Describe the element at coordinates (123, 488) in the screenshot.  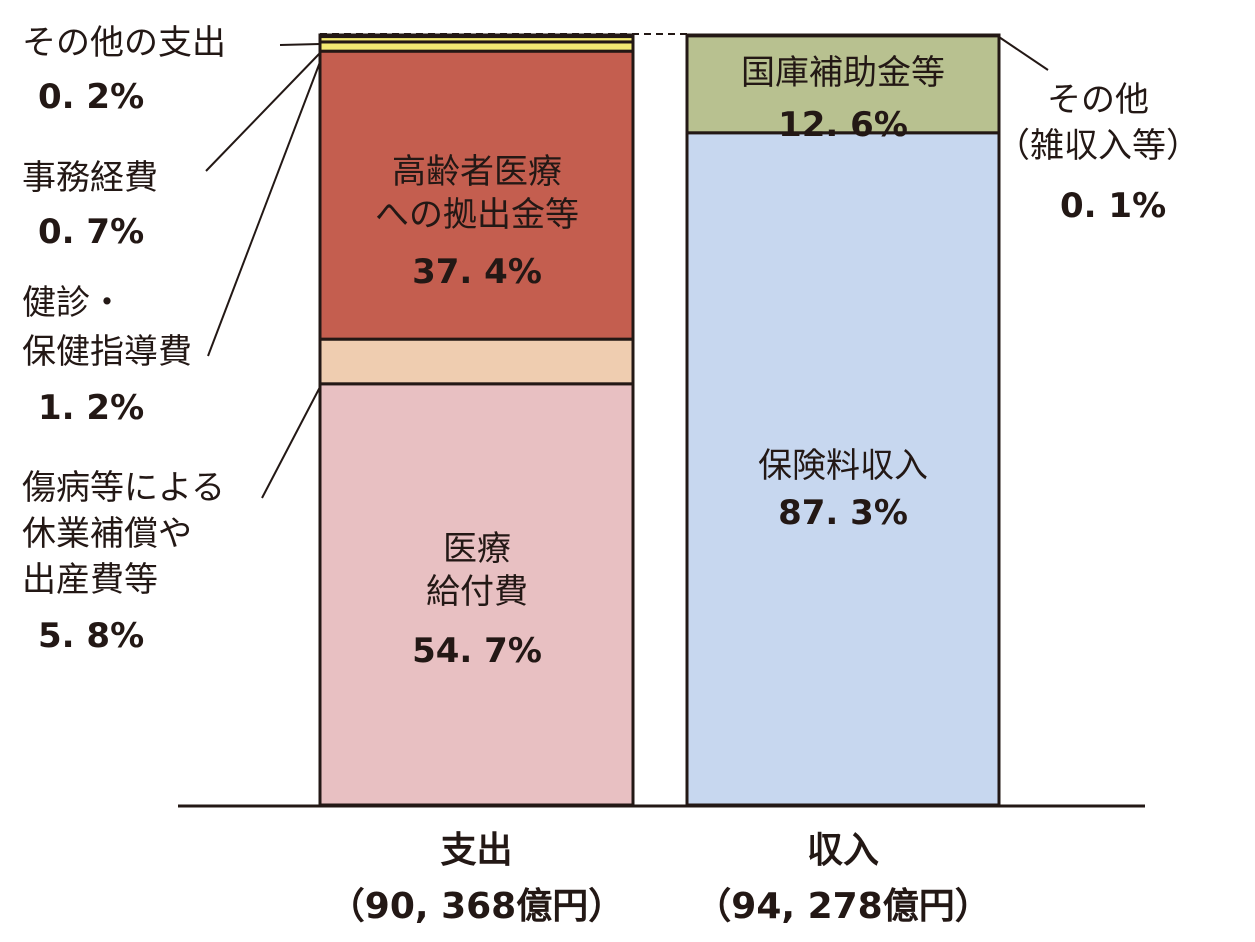
I see `segment-label-0-1-0: 傷病等による` at that location.